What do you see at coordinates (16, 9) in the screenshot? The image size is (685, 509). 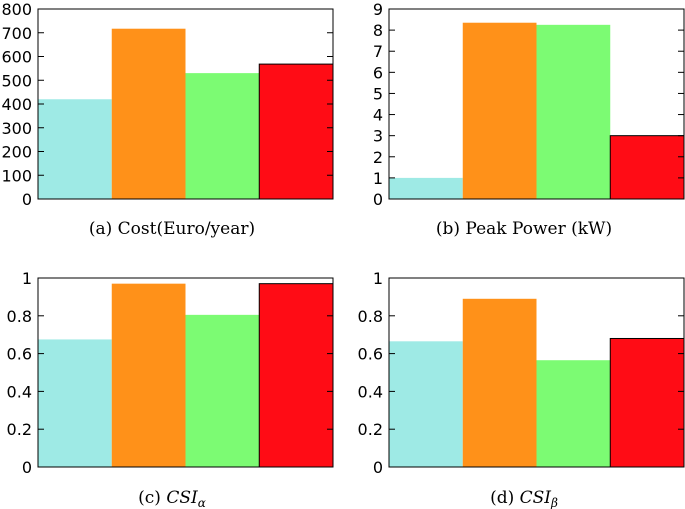 I see `y-tick-label: 800` at bounding box center [16, 9].